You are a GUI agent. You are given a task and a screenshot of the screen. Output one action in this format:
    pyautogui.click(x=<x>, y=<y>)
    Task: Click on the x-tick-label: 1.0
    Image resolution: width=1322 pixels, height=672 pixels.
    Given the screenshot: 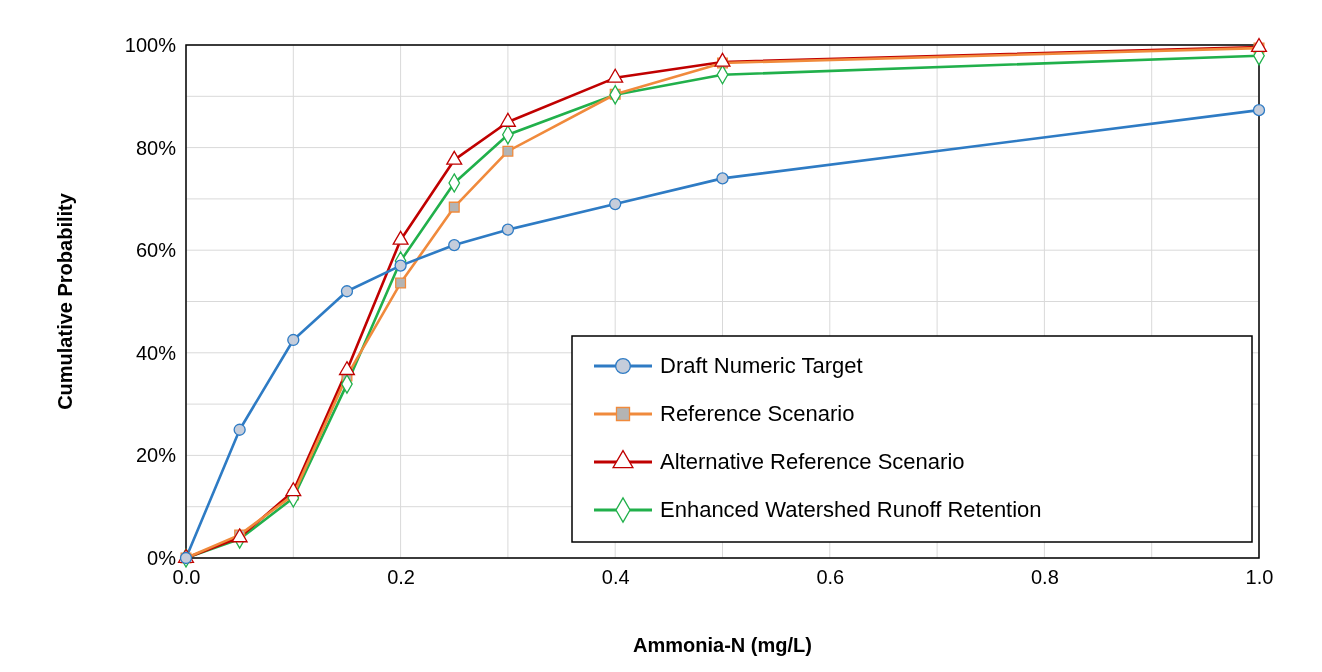 What is the action you would take?
    pyautogui.click(x=1259, y=577)
    